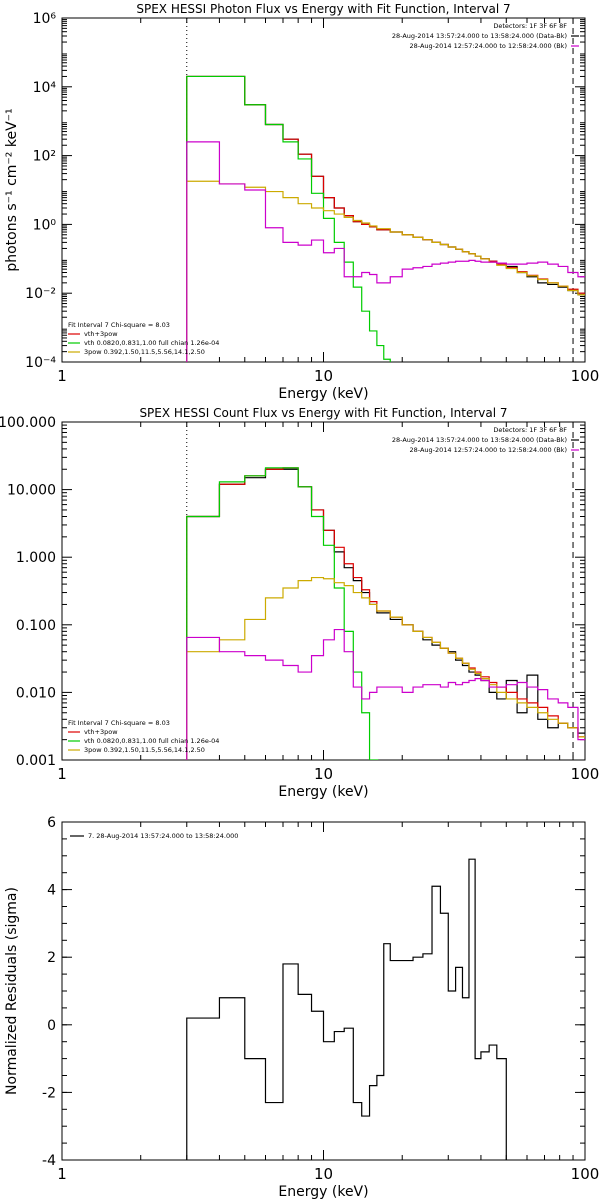  I want to click on series-group, so click(346, 1009).